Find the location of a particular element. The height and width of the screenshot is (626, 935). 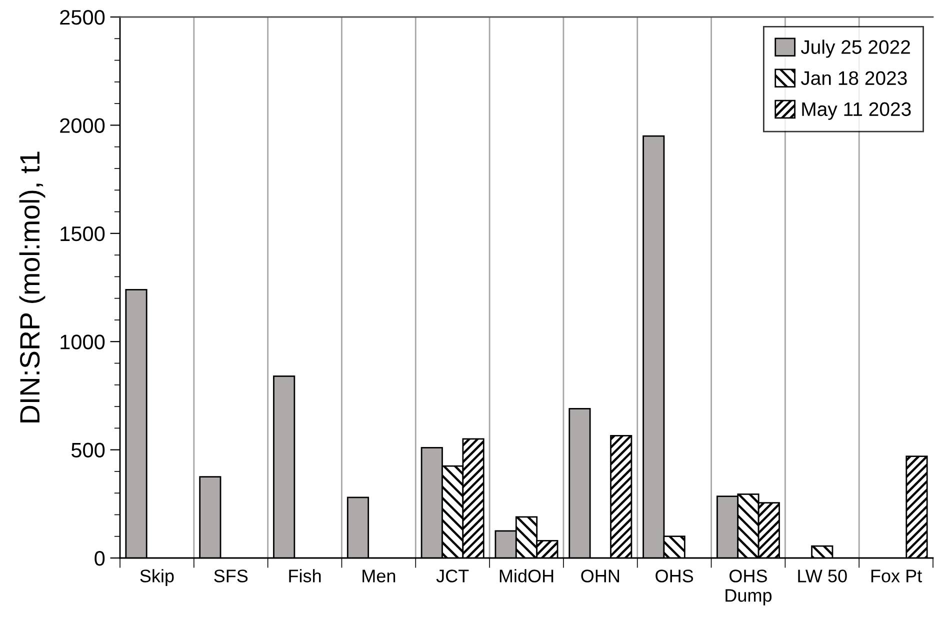

x-tick-label: Fish is located at coordinates (305, 575).